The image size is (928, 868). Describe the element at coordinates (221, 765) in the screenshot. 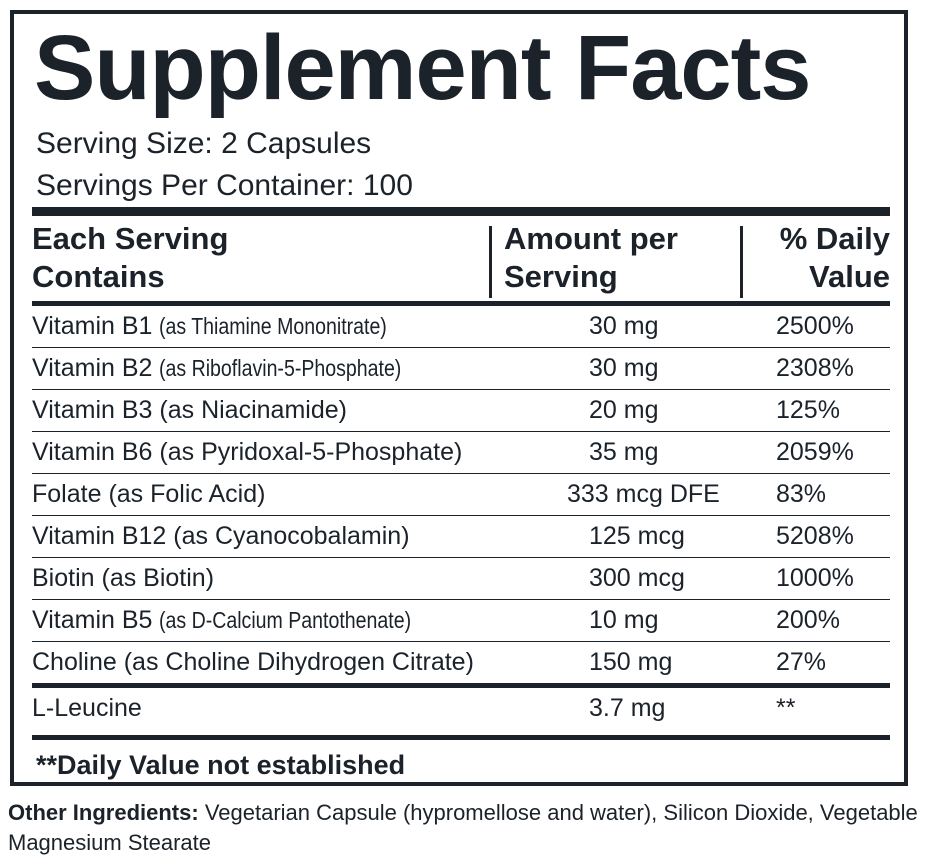

I see `footnote: **Daily Value not established` at that location.